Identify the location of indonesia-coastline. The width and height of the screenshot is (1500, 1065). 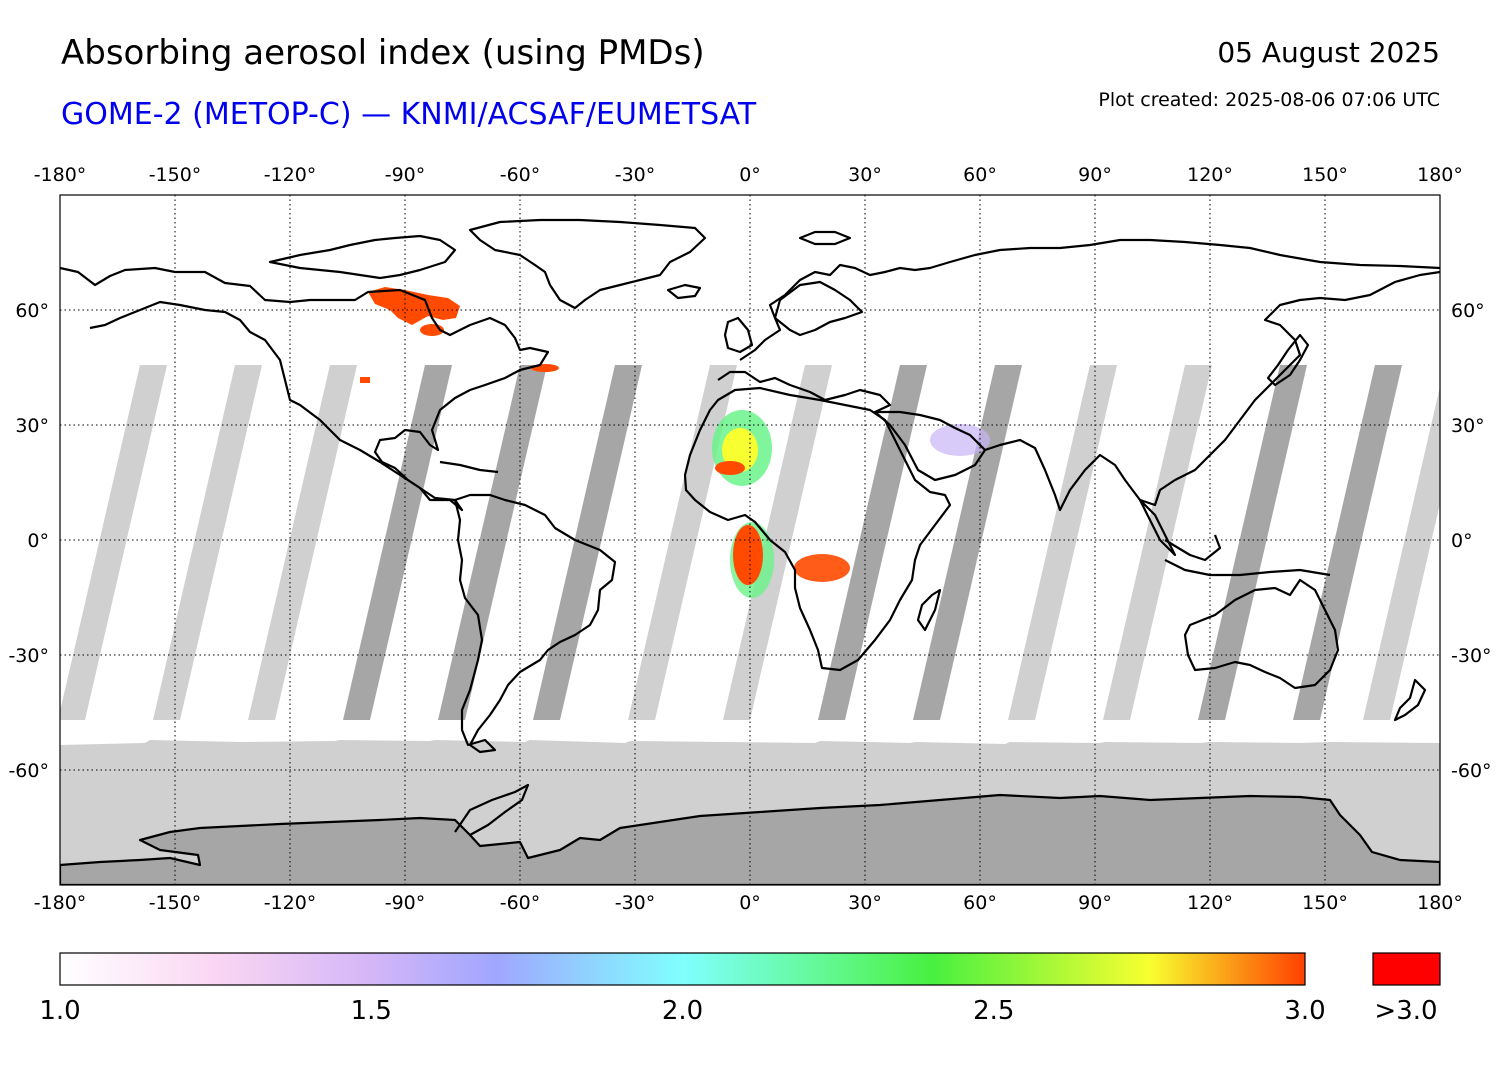
(1247, 568).